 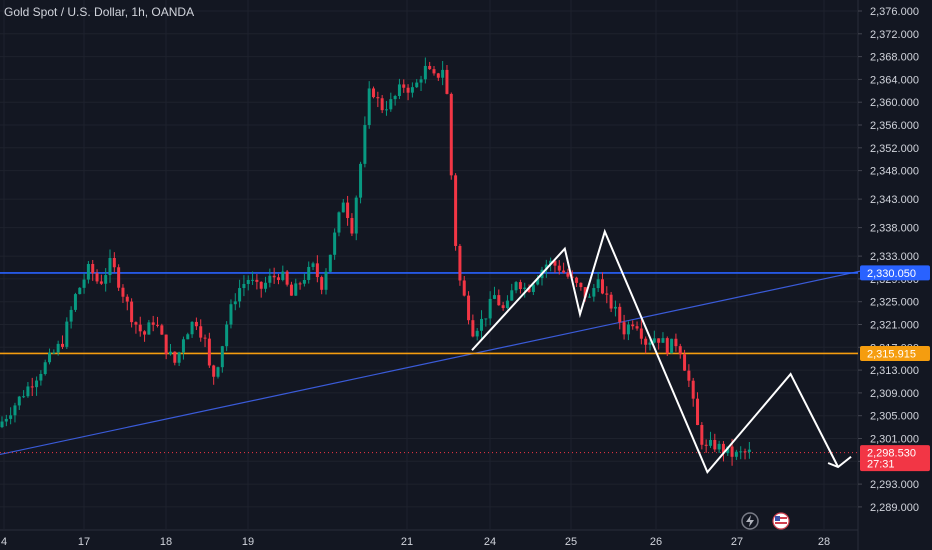 I want to click on time-tick-label: 27, so click(x=737, y=542).